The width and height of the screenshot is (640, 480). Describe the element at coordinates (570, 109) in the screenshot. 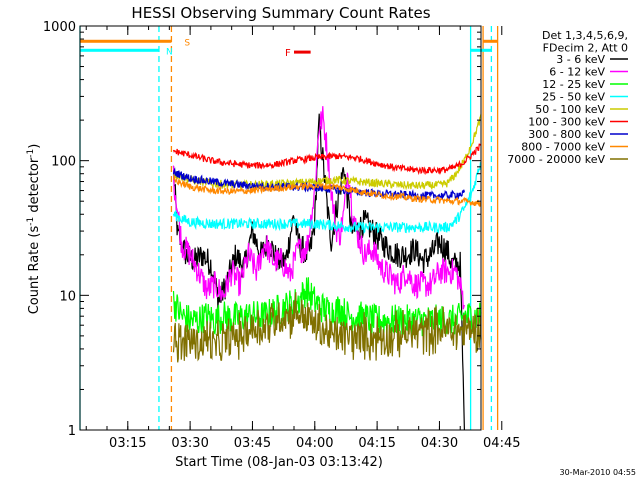

I see `legend-entry-label: 50 - 100 keV` at that location.